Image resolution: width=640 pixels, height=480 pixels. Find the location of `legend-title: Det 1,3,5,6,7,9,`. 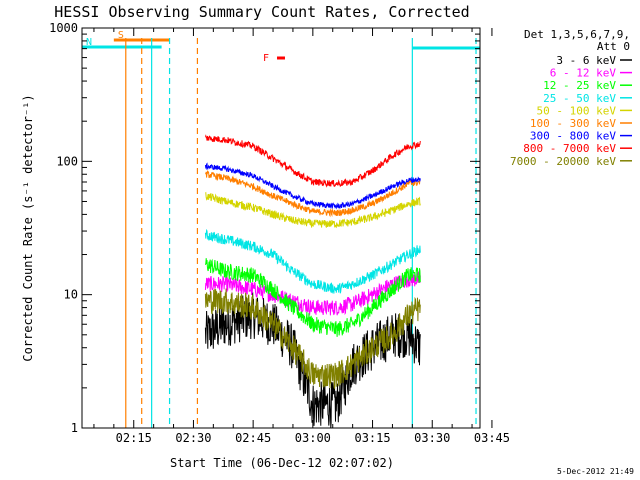

legend-title: Det 1,3,5,6,7,9, is located at coordinates (577, 34).